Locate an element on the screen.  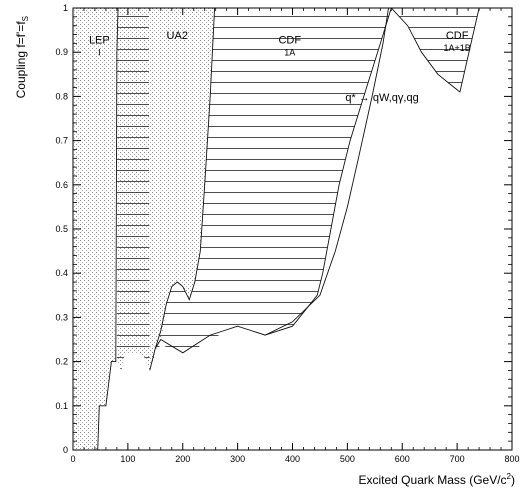
region-label-ua2: UA2 is located at coordinates (177, 36).